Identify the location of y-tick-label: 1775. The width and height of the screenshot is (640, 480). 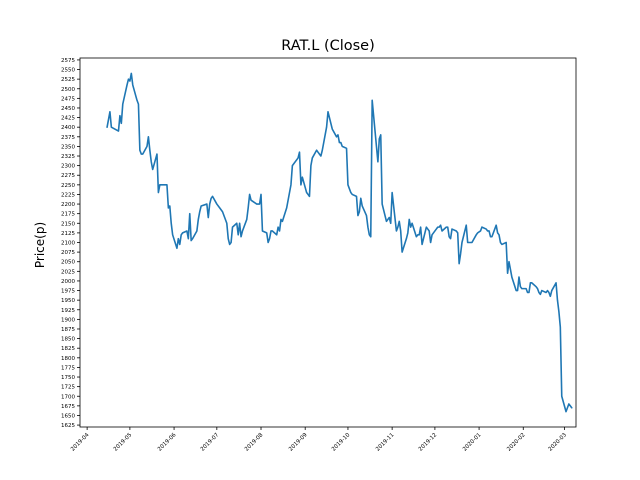
(68, 368).